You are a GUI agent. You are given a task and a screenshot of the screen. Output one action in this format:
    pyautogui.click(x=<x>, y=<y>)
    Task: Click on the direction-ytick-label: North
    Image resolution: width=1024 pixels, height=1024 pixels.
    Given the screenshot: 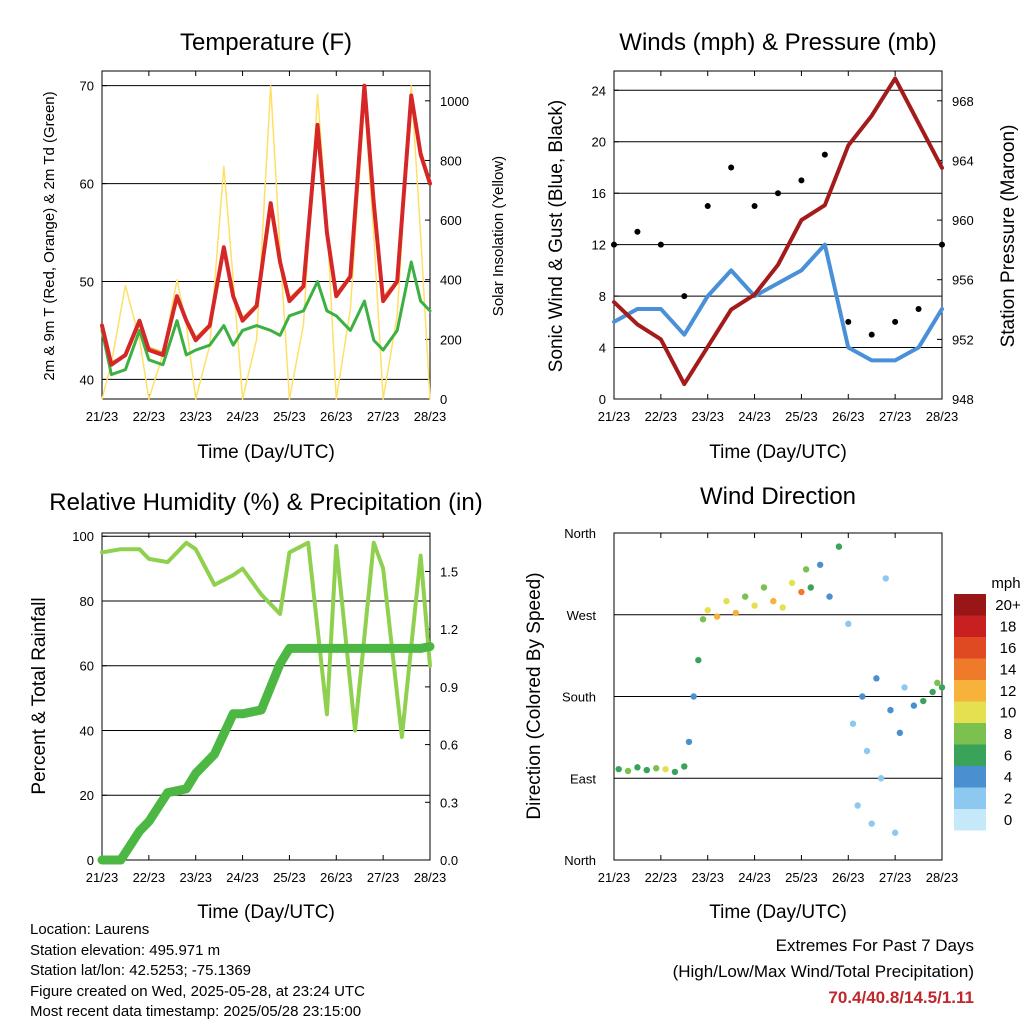 What is the action you would take?
    pyautogui.click(x=580, y=533)
    